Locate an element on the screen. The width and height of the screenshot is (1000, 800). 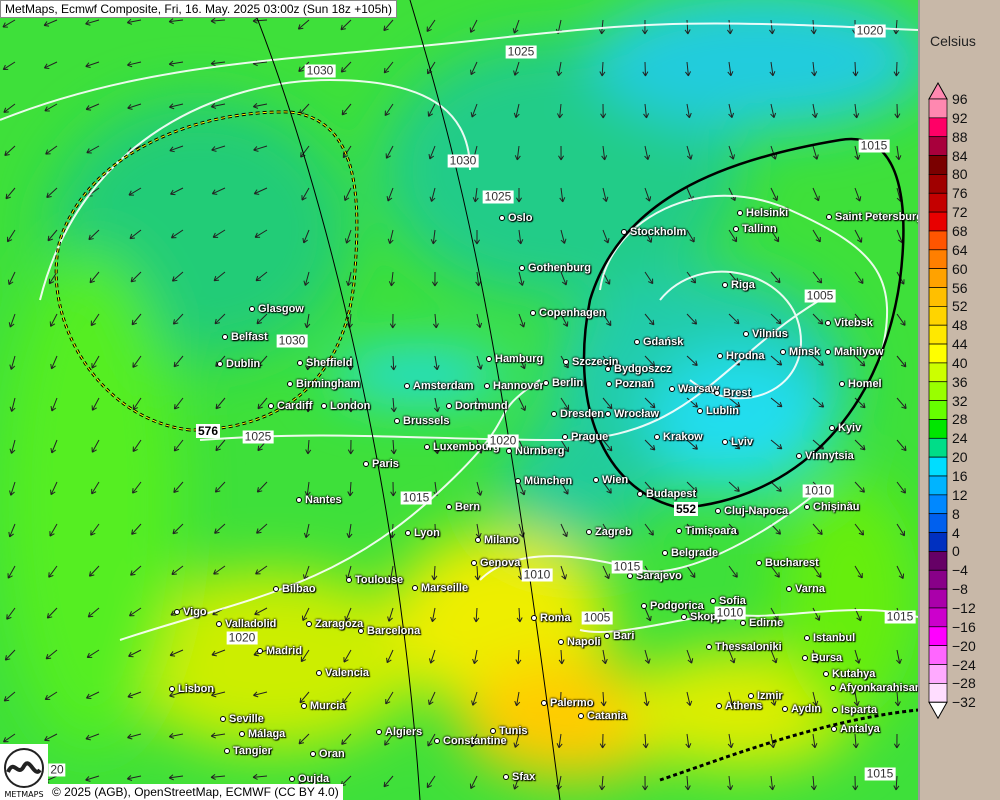
city-label: Bucharest is located at coordinates (787, 563).